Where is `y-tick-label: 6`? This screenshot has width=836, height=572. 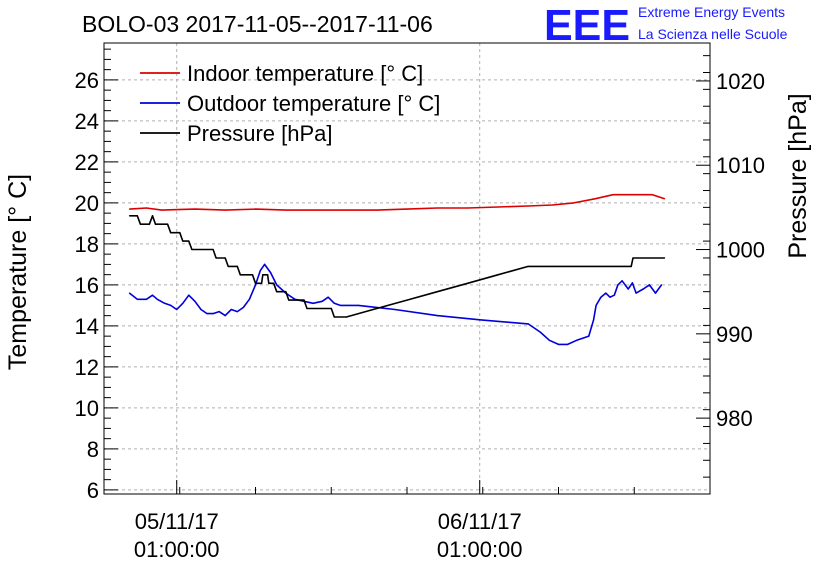 y-tick-label: 6 is located at coordinates (93, 490).